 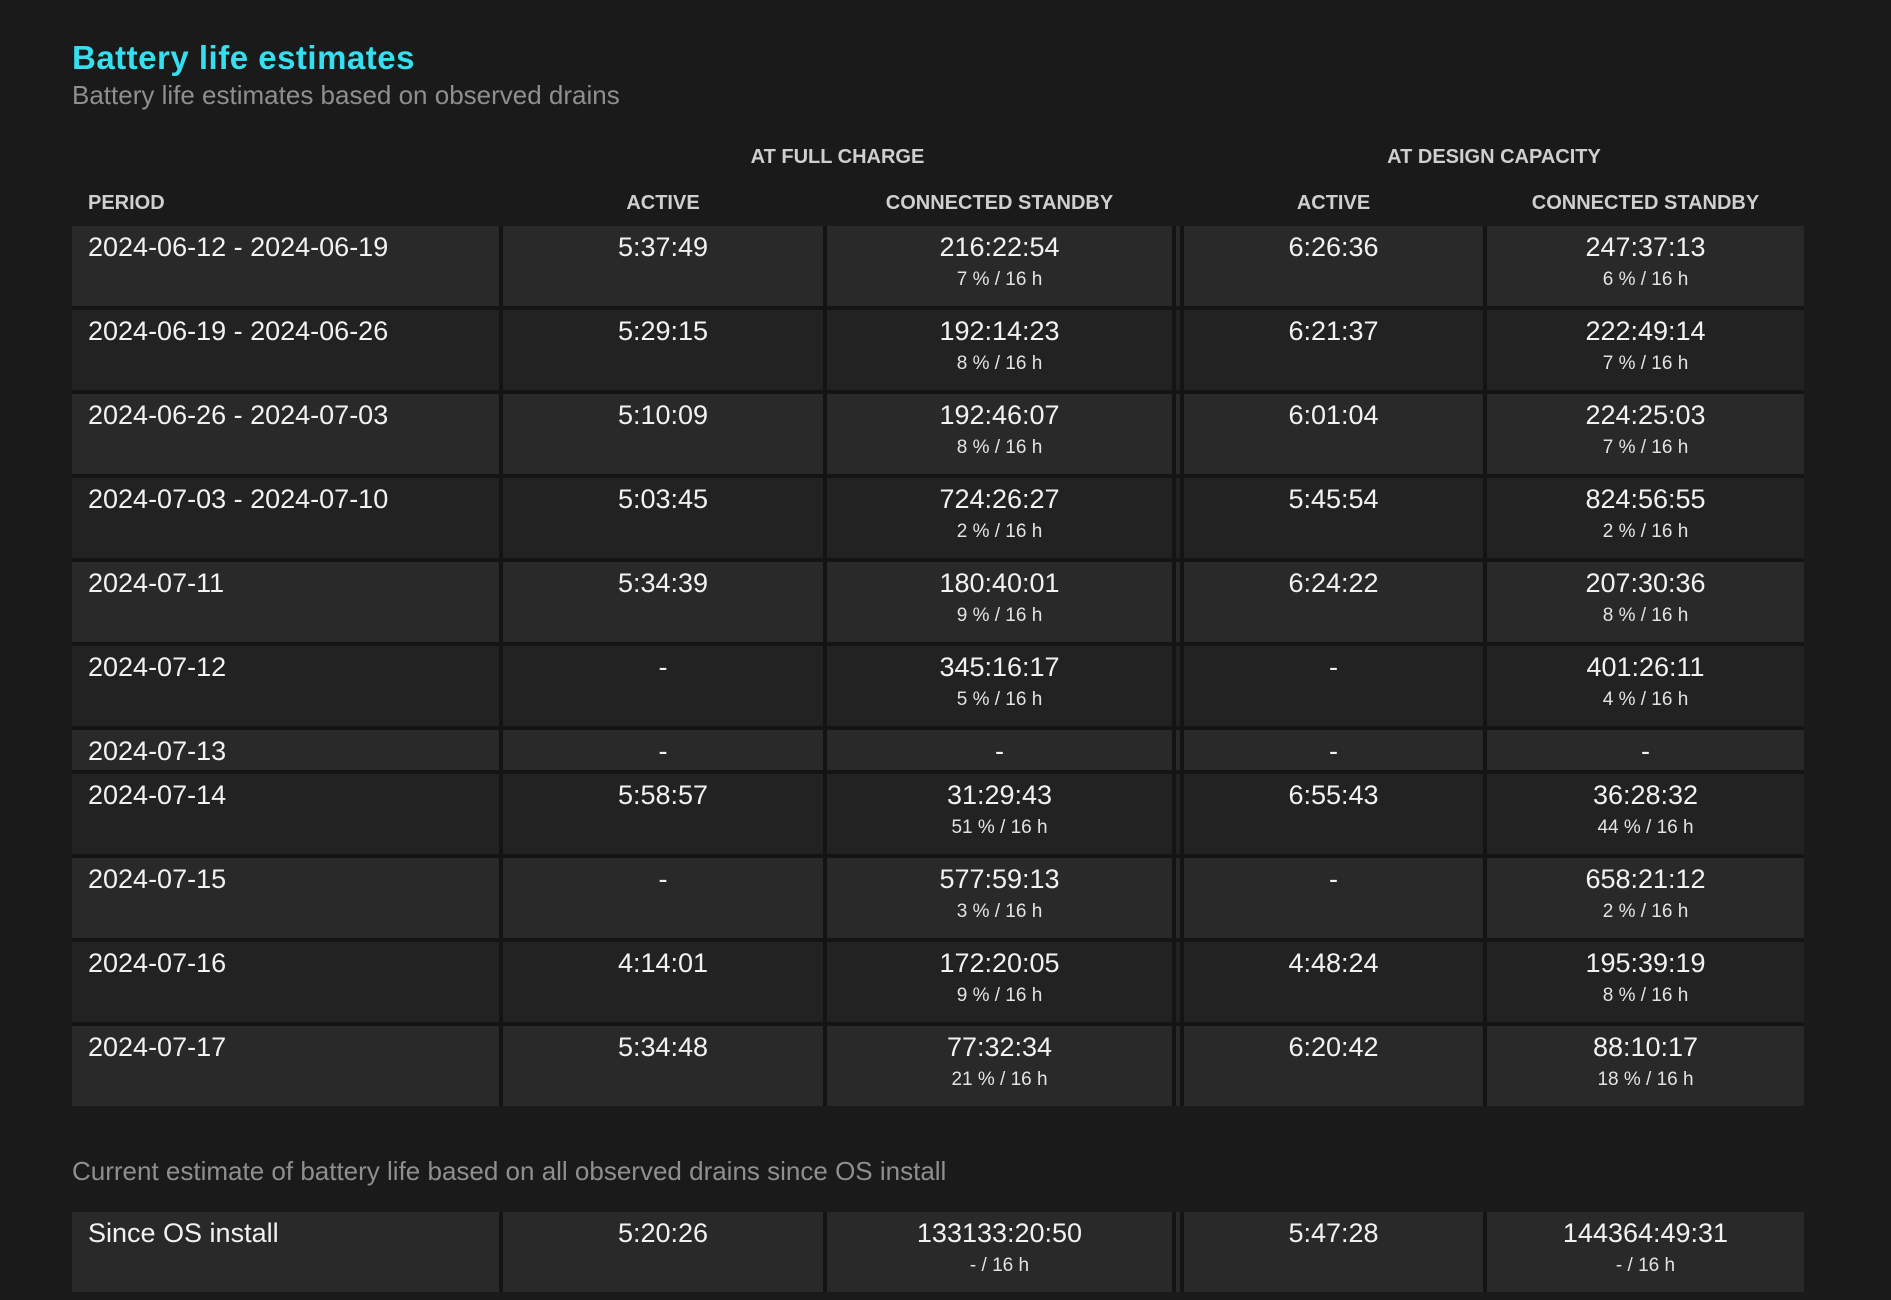 What do you see at coordinates (1333, 750) in the screenshot?
I see `active-design-capacity-cell: -` at bounding box center [1333, 750].